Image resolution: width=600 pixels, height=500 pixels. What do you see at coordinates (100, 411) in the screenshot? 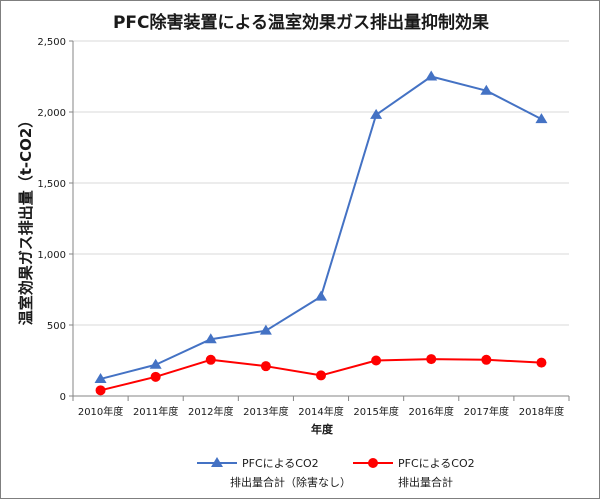
I see `x-tick-label: 2010年度` at bounding box center [100, 411].